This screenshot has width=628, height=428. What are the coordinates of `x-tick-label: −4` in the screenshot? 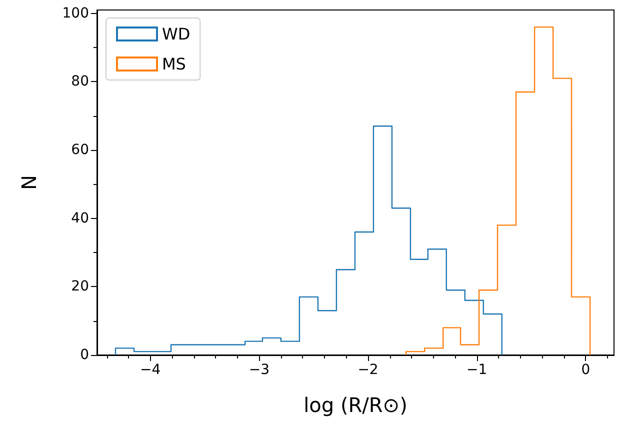 It's located at (150, 370).